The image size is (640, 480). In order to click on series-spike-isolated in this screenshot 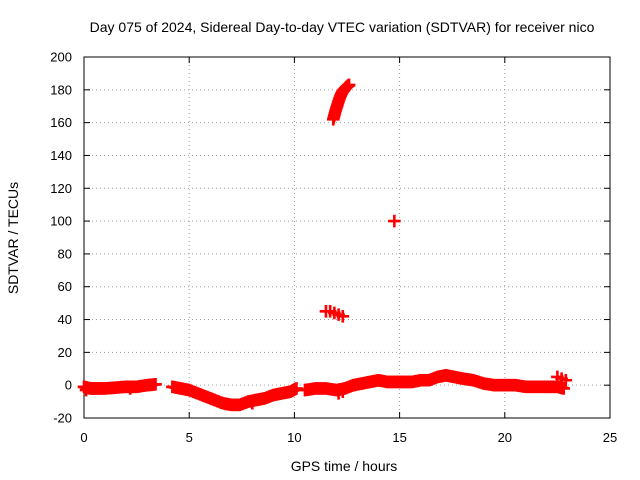, I will do `click(394, 221)`.